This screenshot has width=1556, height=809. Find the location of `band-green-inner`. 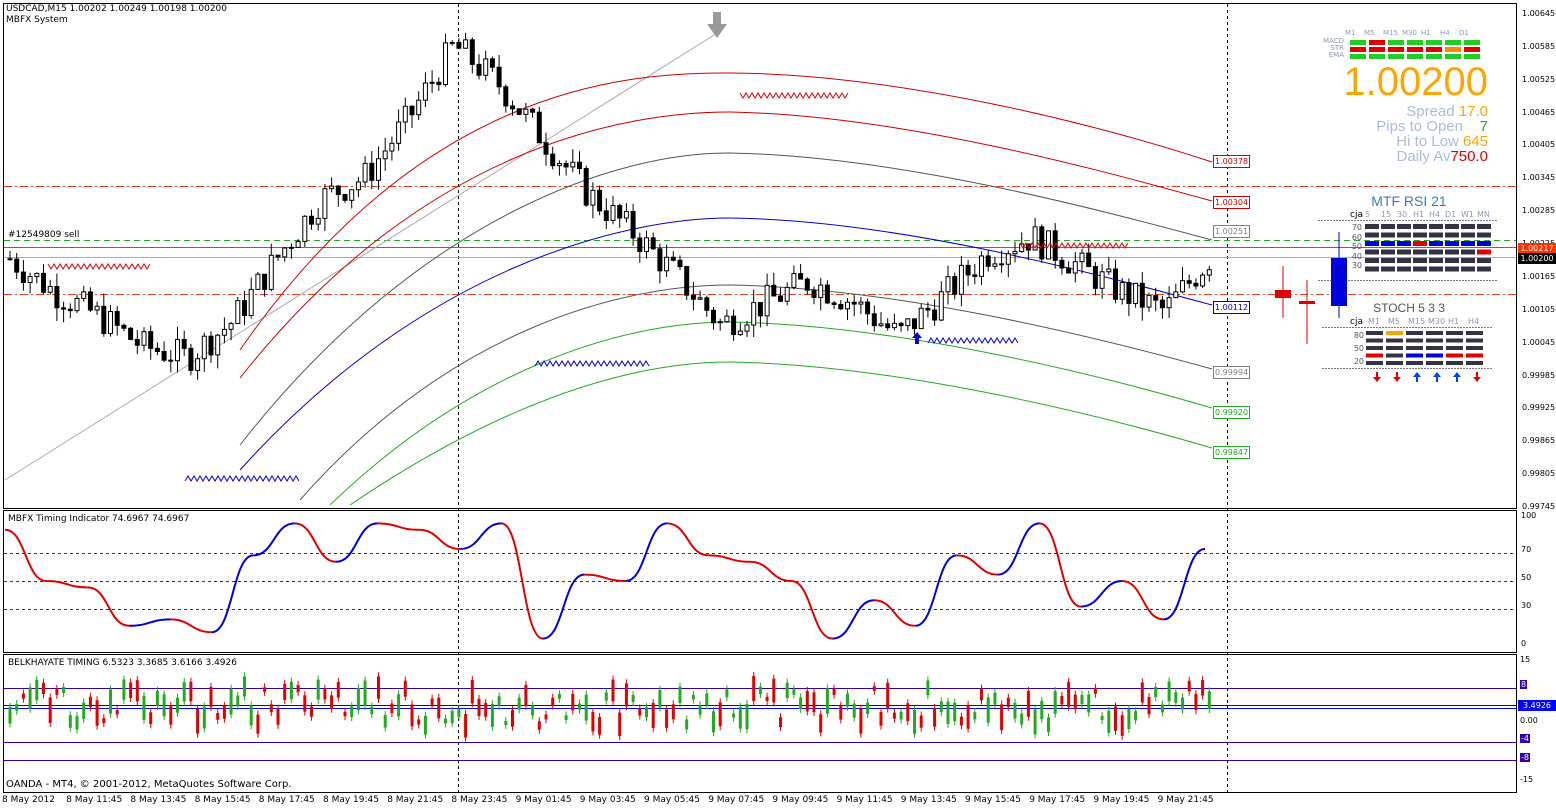

band-green-inner is located at coordinates (771, 413).